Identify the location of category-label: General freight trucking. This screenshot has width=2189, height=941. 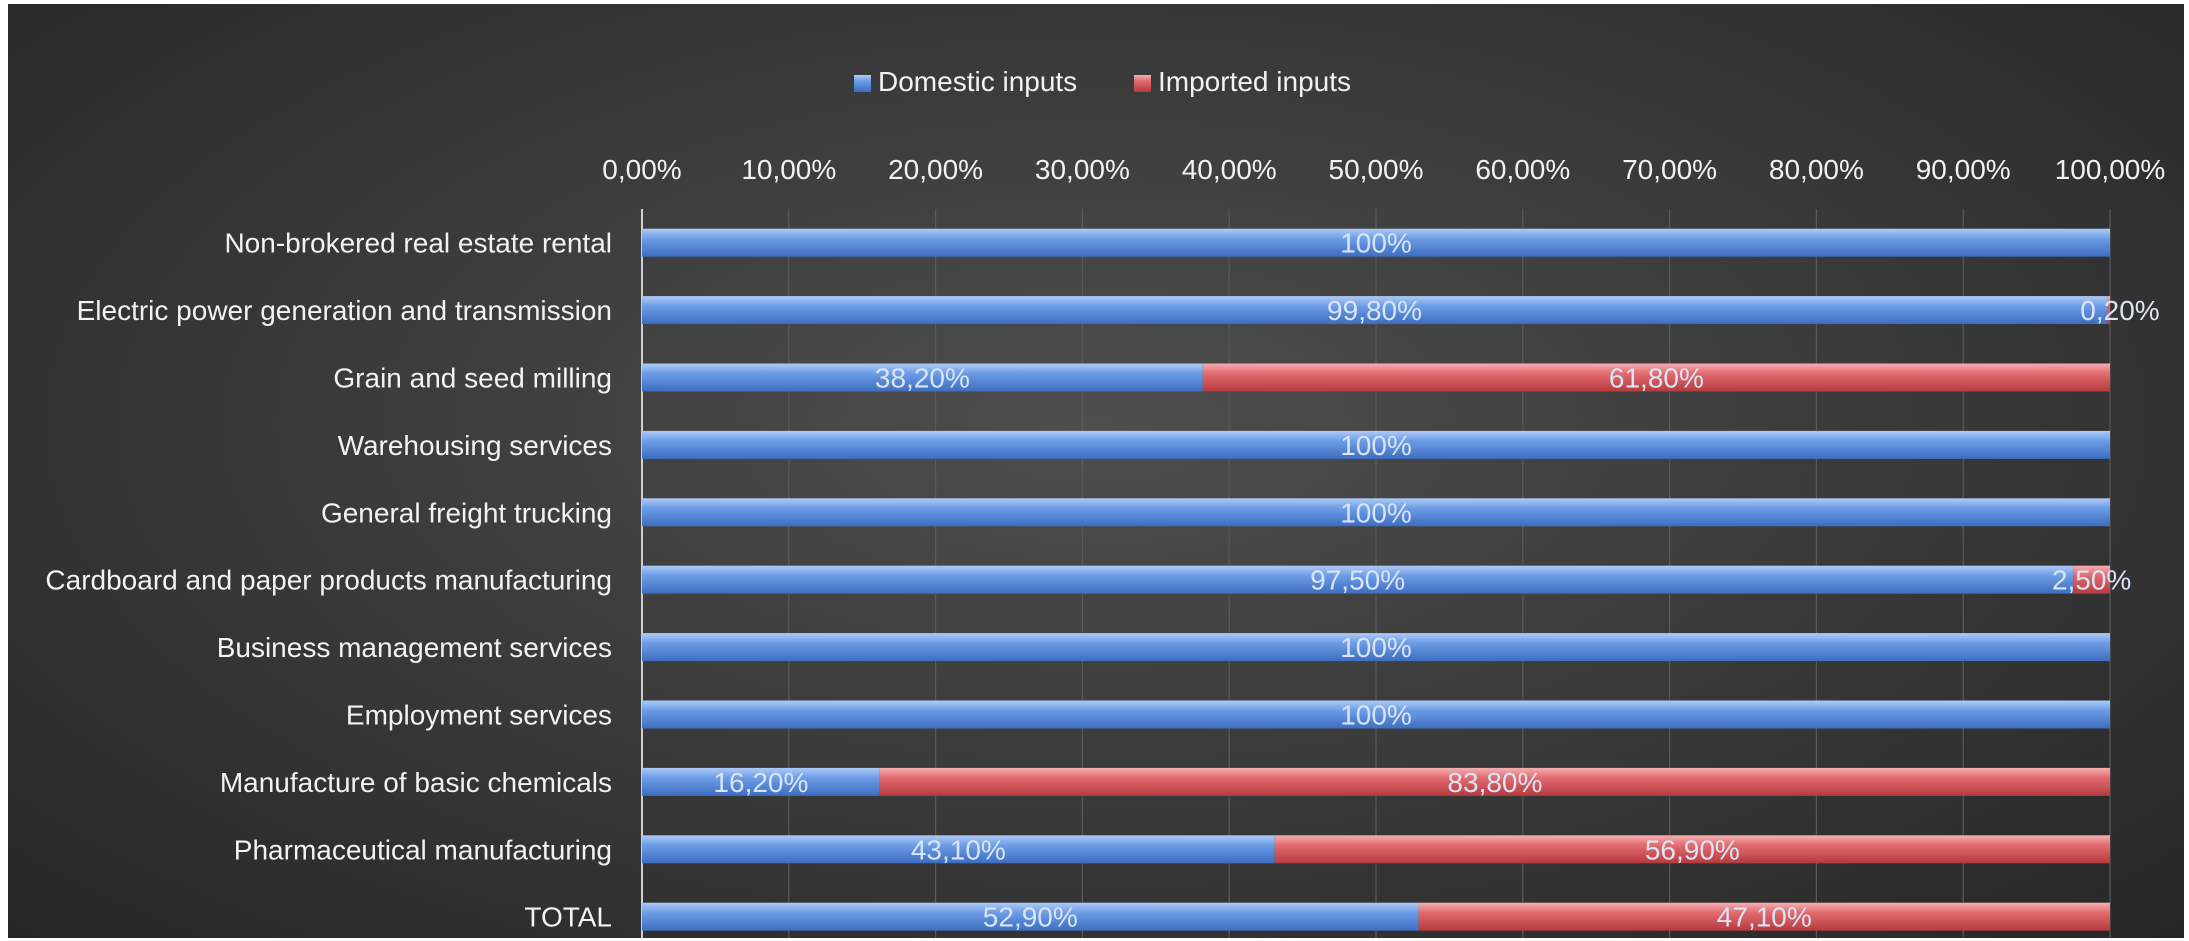
(466, 512).